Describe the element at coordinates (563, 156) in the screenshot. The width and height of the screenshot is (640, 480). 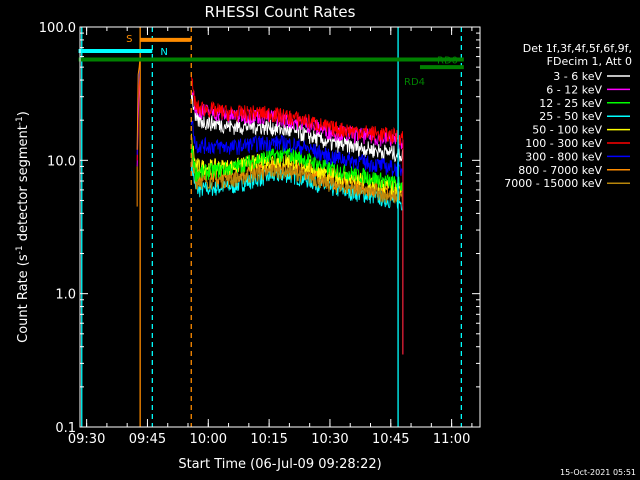
I see `legend-entry-label: 300 - 800 keV` at that location.